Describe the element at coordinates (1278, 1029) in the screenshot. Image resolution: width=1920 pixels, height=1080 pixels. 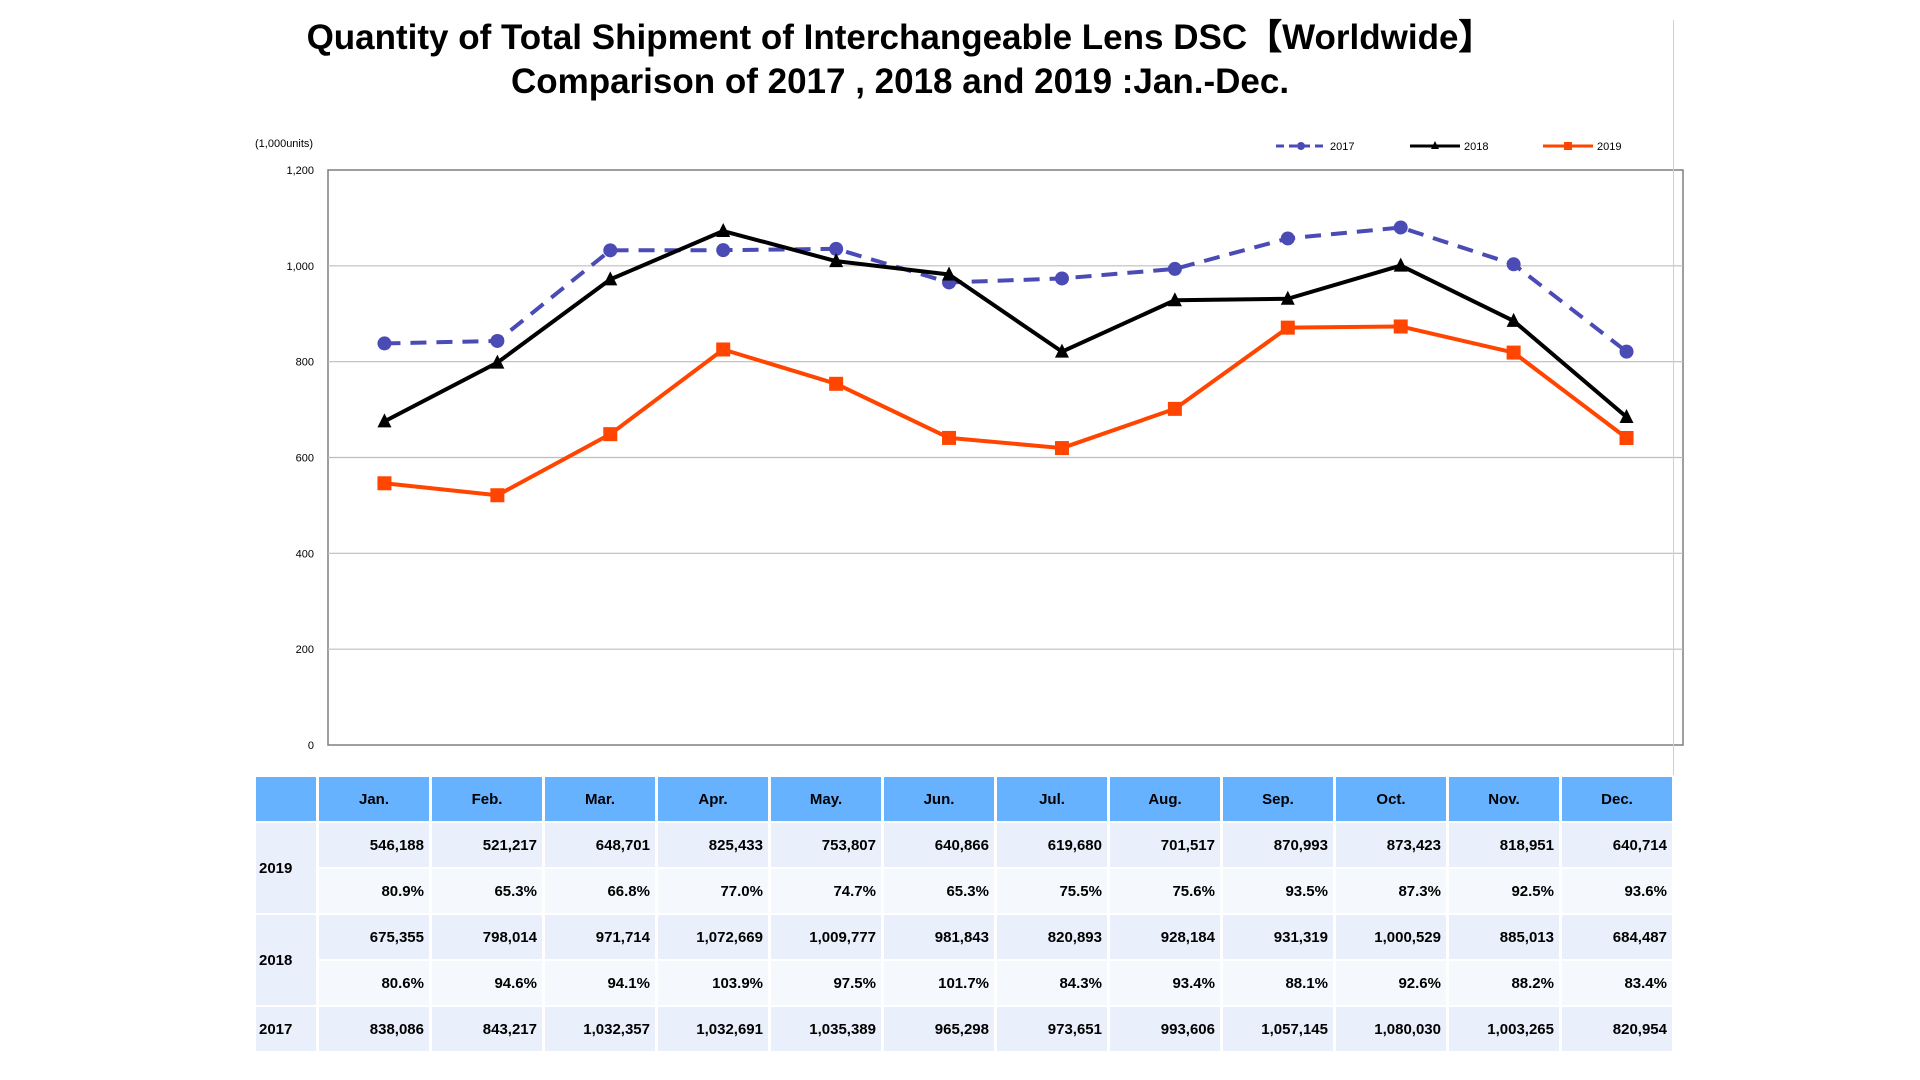
I see `table-value-cell: 1,057,145` at that location.